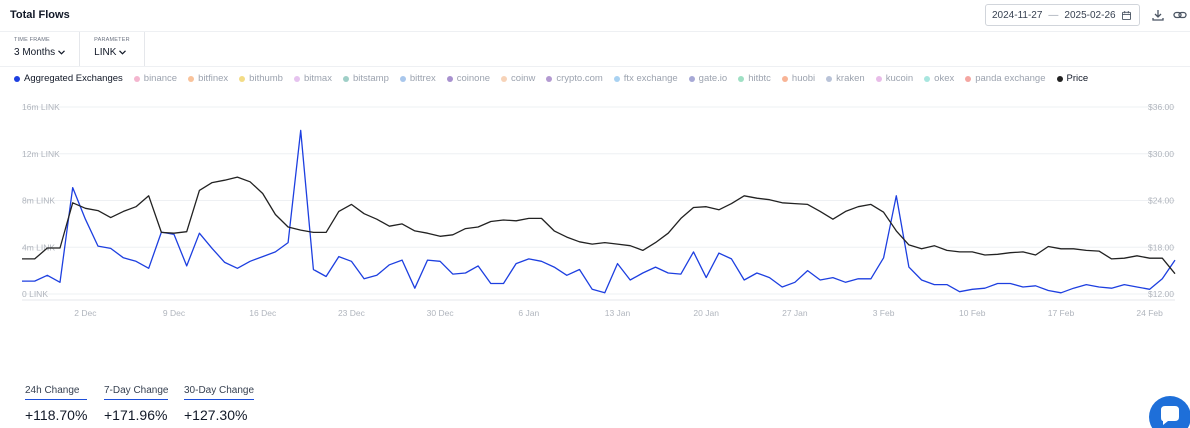 The width and height of the screenshot is (1190, 428). What do you see at coordinates (1126, 15) in the screenshot?
I see `calendar-icon` at bounding box center [1126, 15].